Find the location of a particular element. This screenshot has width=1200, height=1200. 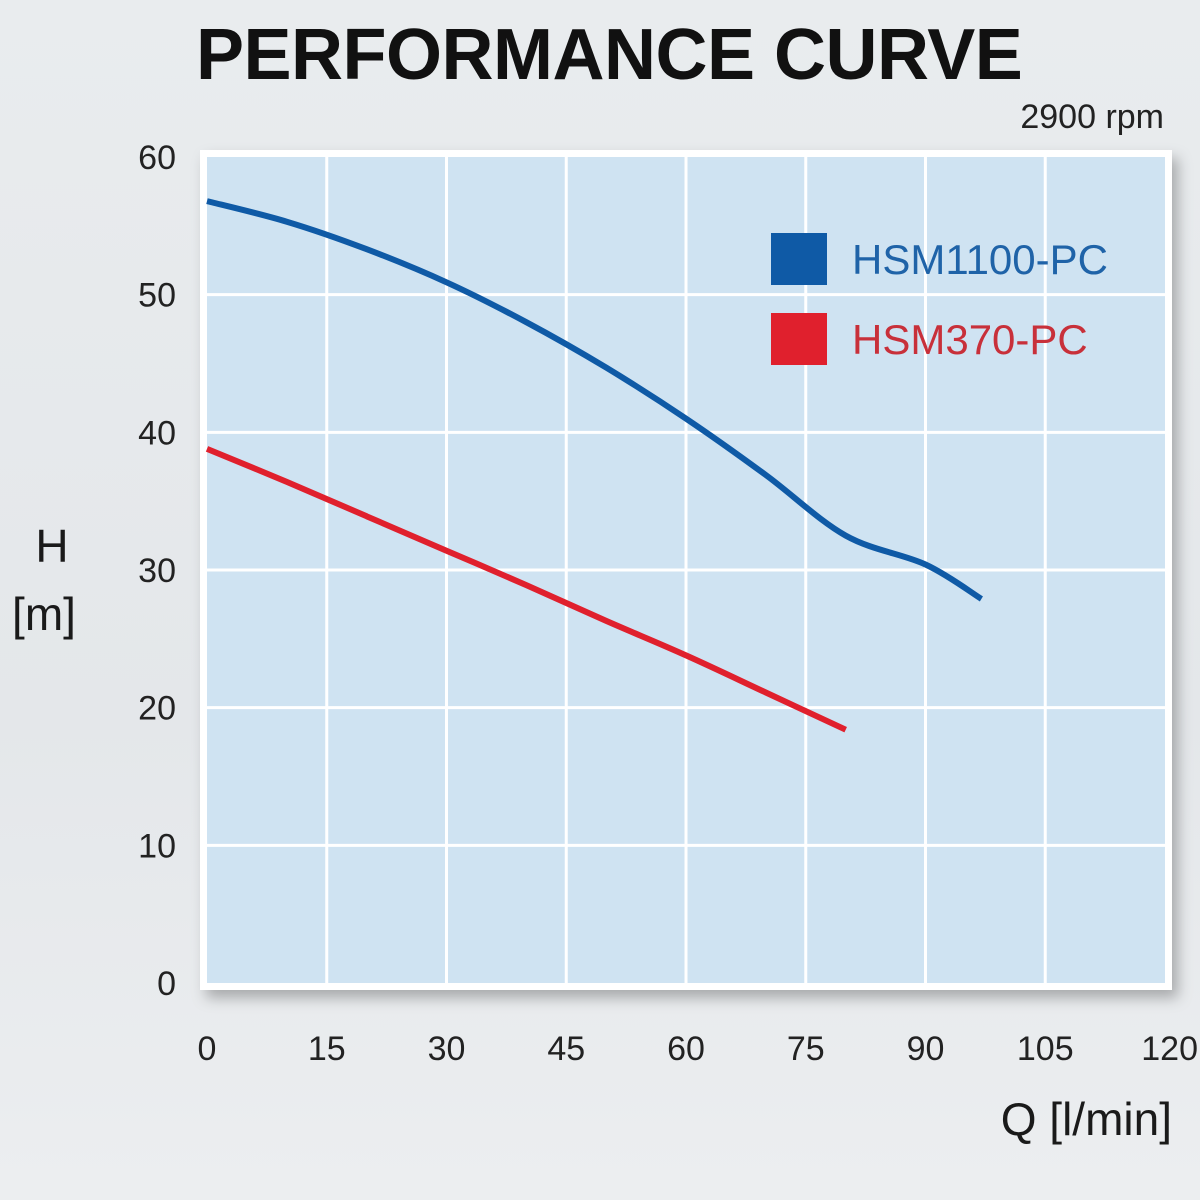

chart-title: PERFORMANCE CURVE is located at coordinates (609, 55).